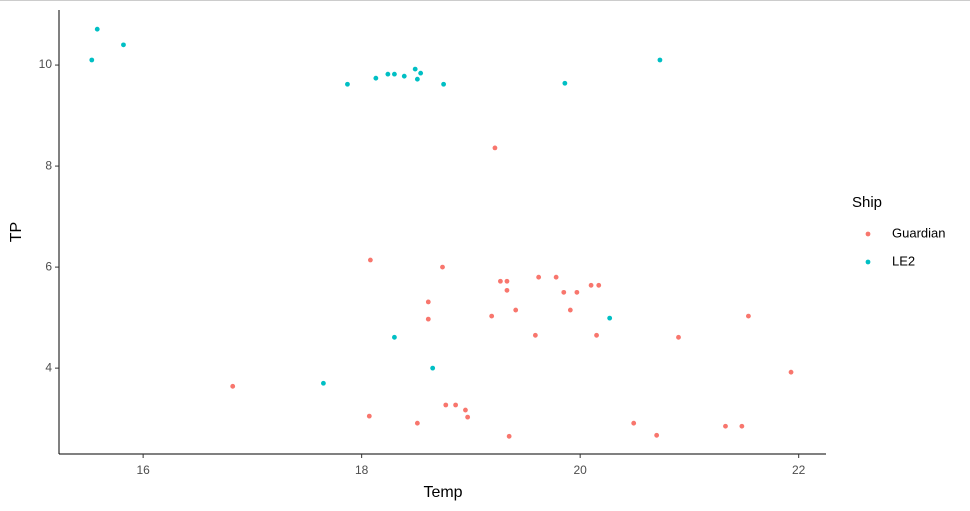 Image resolution: width=970 pixels, height=511 pixels. What do you see at coordinates (16, 232) in the screenshot?
I see `y-axis-title: TP` at bounding box center [16, 232].